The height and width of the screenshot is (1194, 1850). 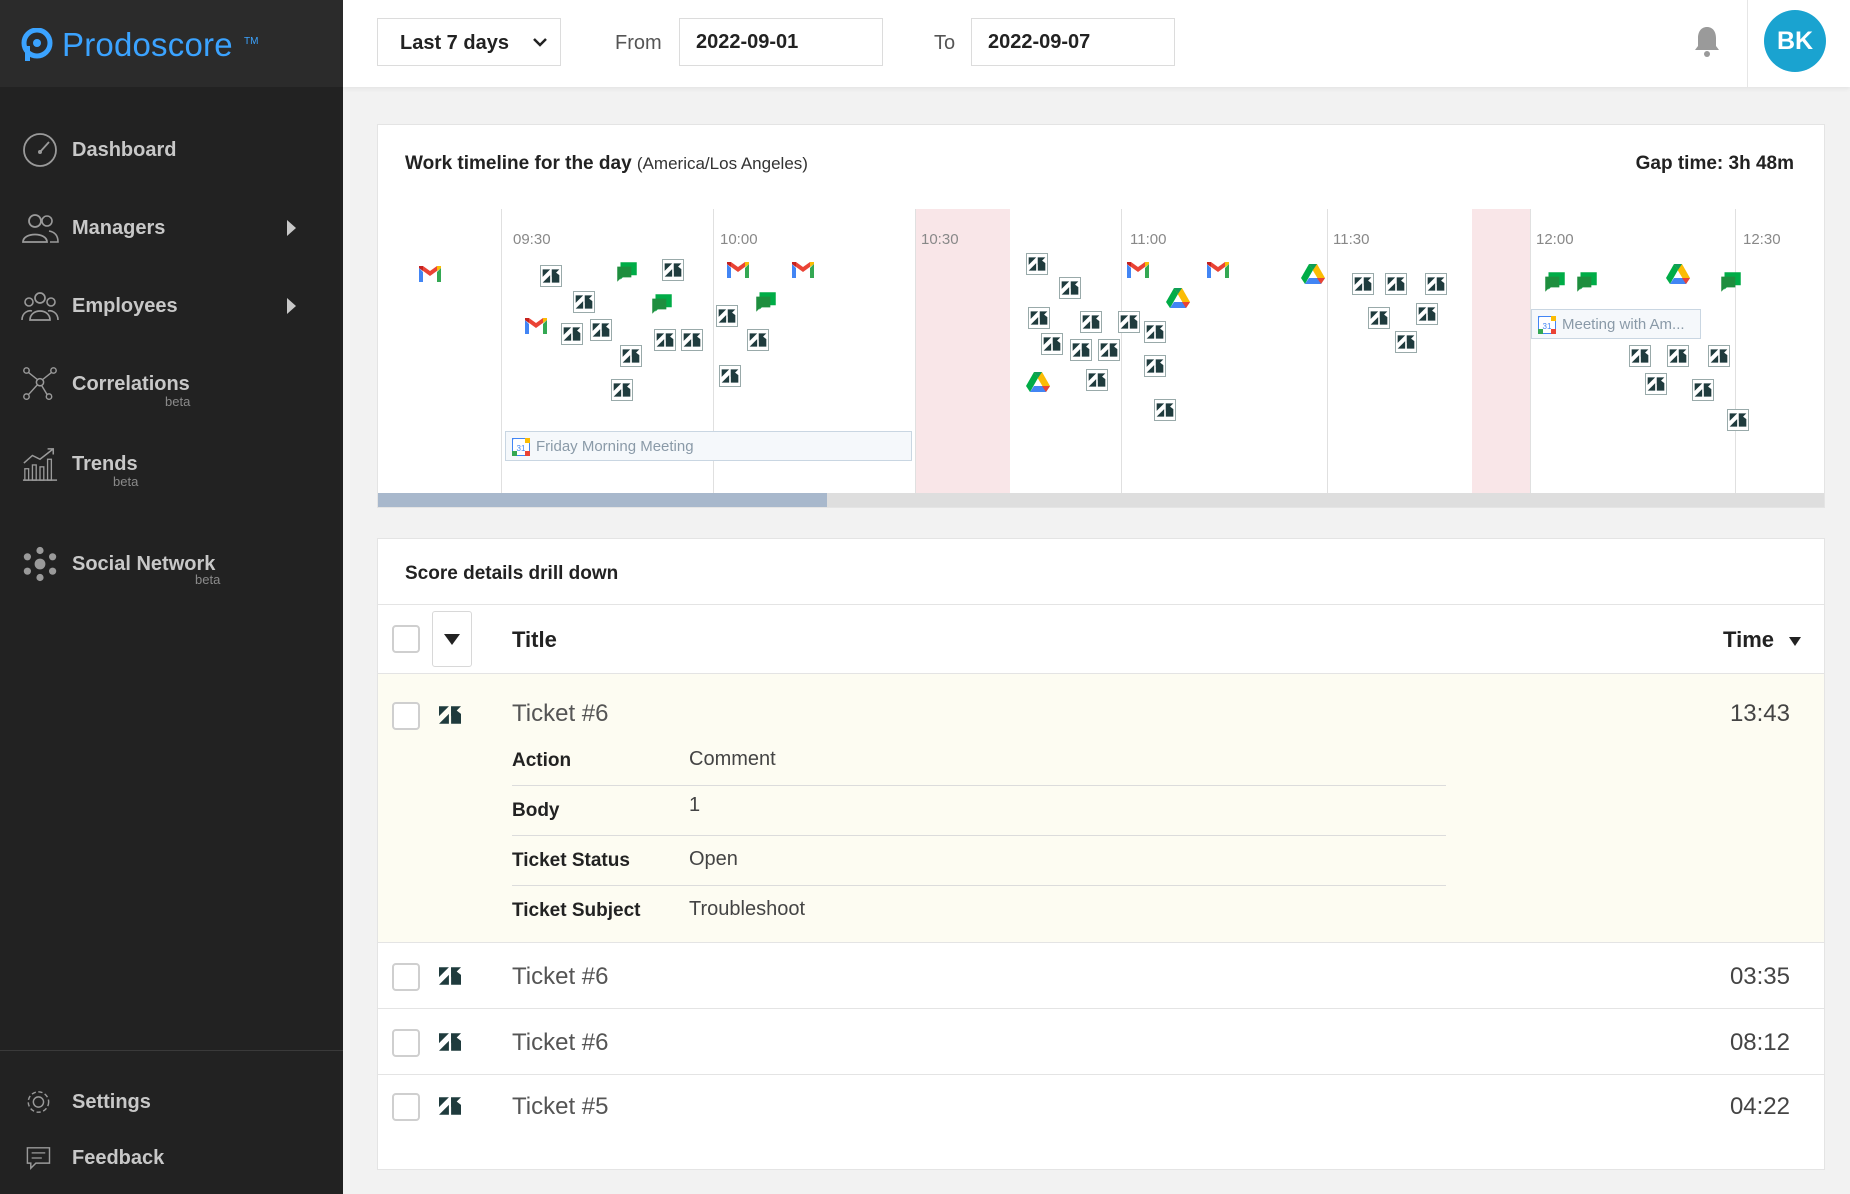 I want to click on row-title: Ticket #6, so click(x=560, y=713).